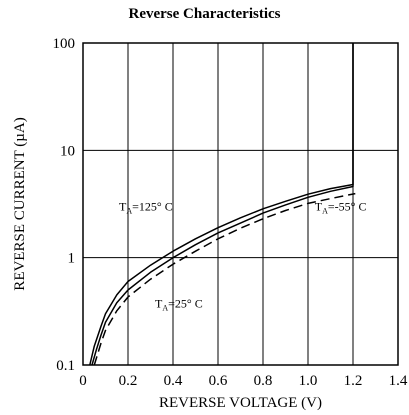 This screenshot has height=415, width=409. What do you see at coordinates (240, 403) in the screenshot?
I see `x-axis-title: REVERSE VOLTAGE (V)` at bounding box center [240, 403].